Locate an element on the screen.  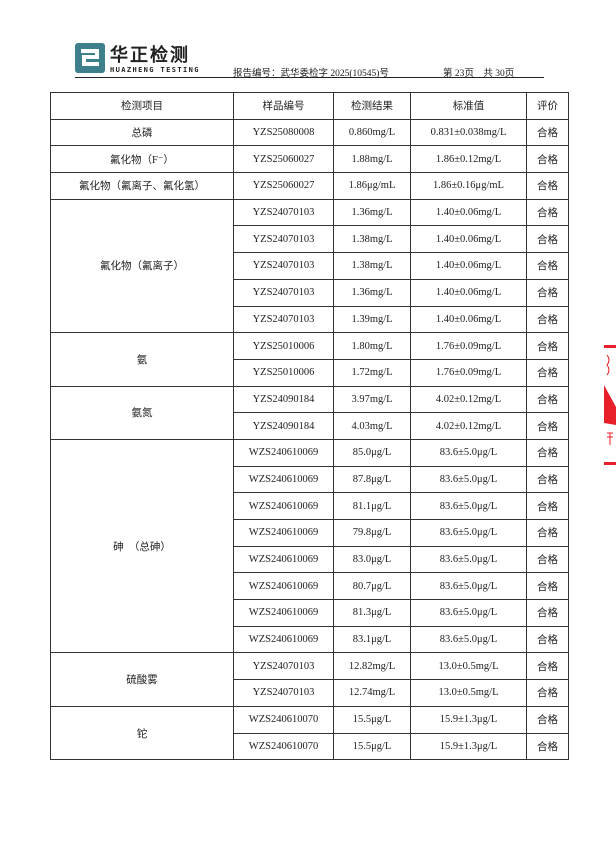
report-number: 报告编号：武华委检字 2025(10545)号 is located at coordinates (311, 74).